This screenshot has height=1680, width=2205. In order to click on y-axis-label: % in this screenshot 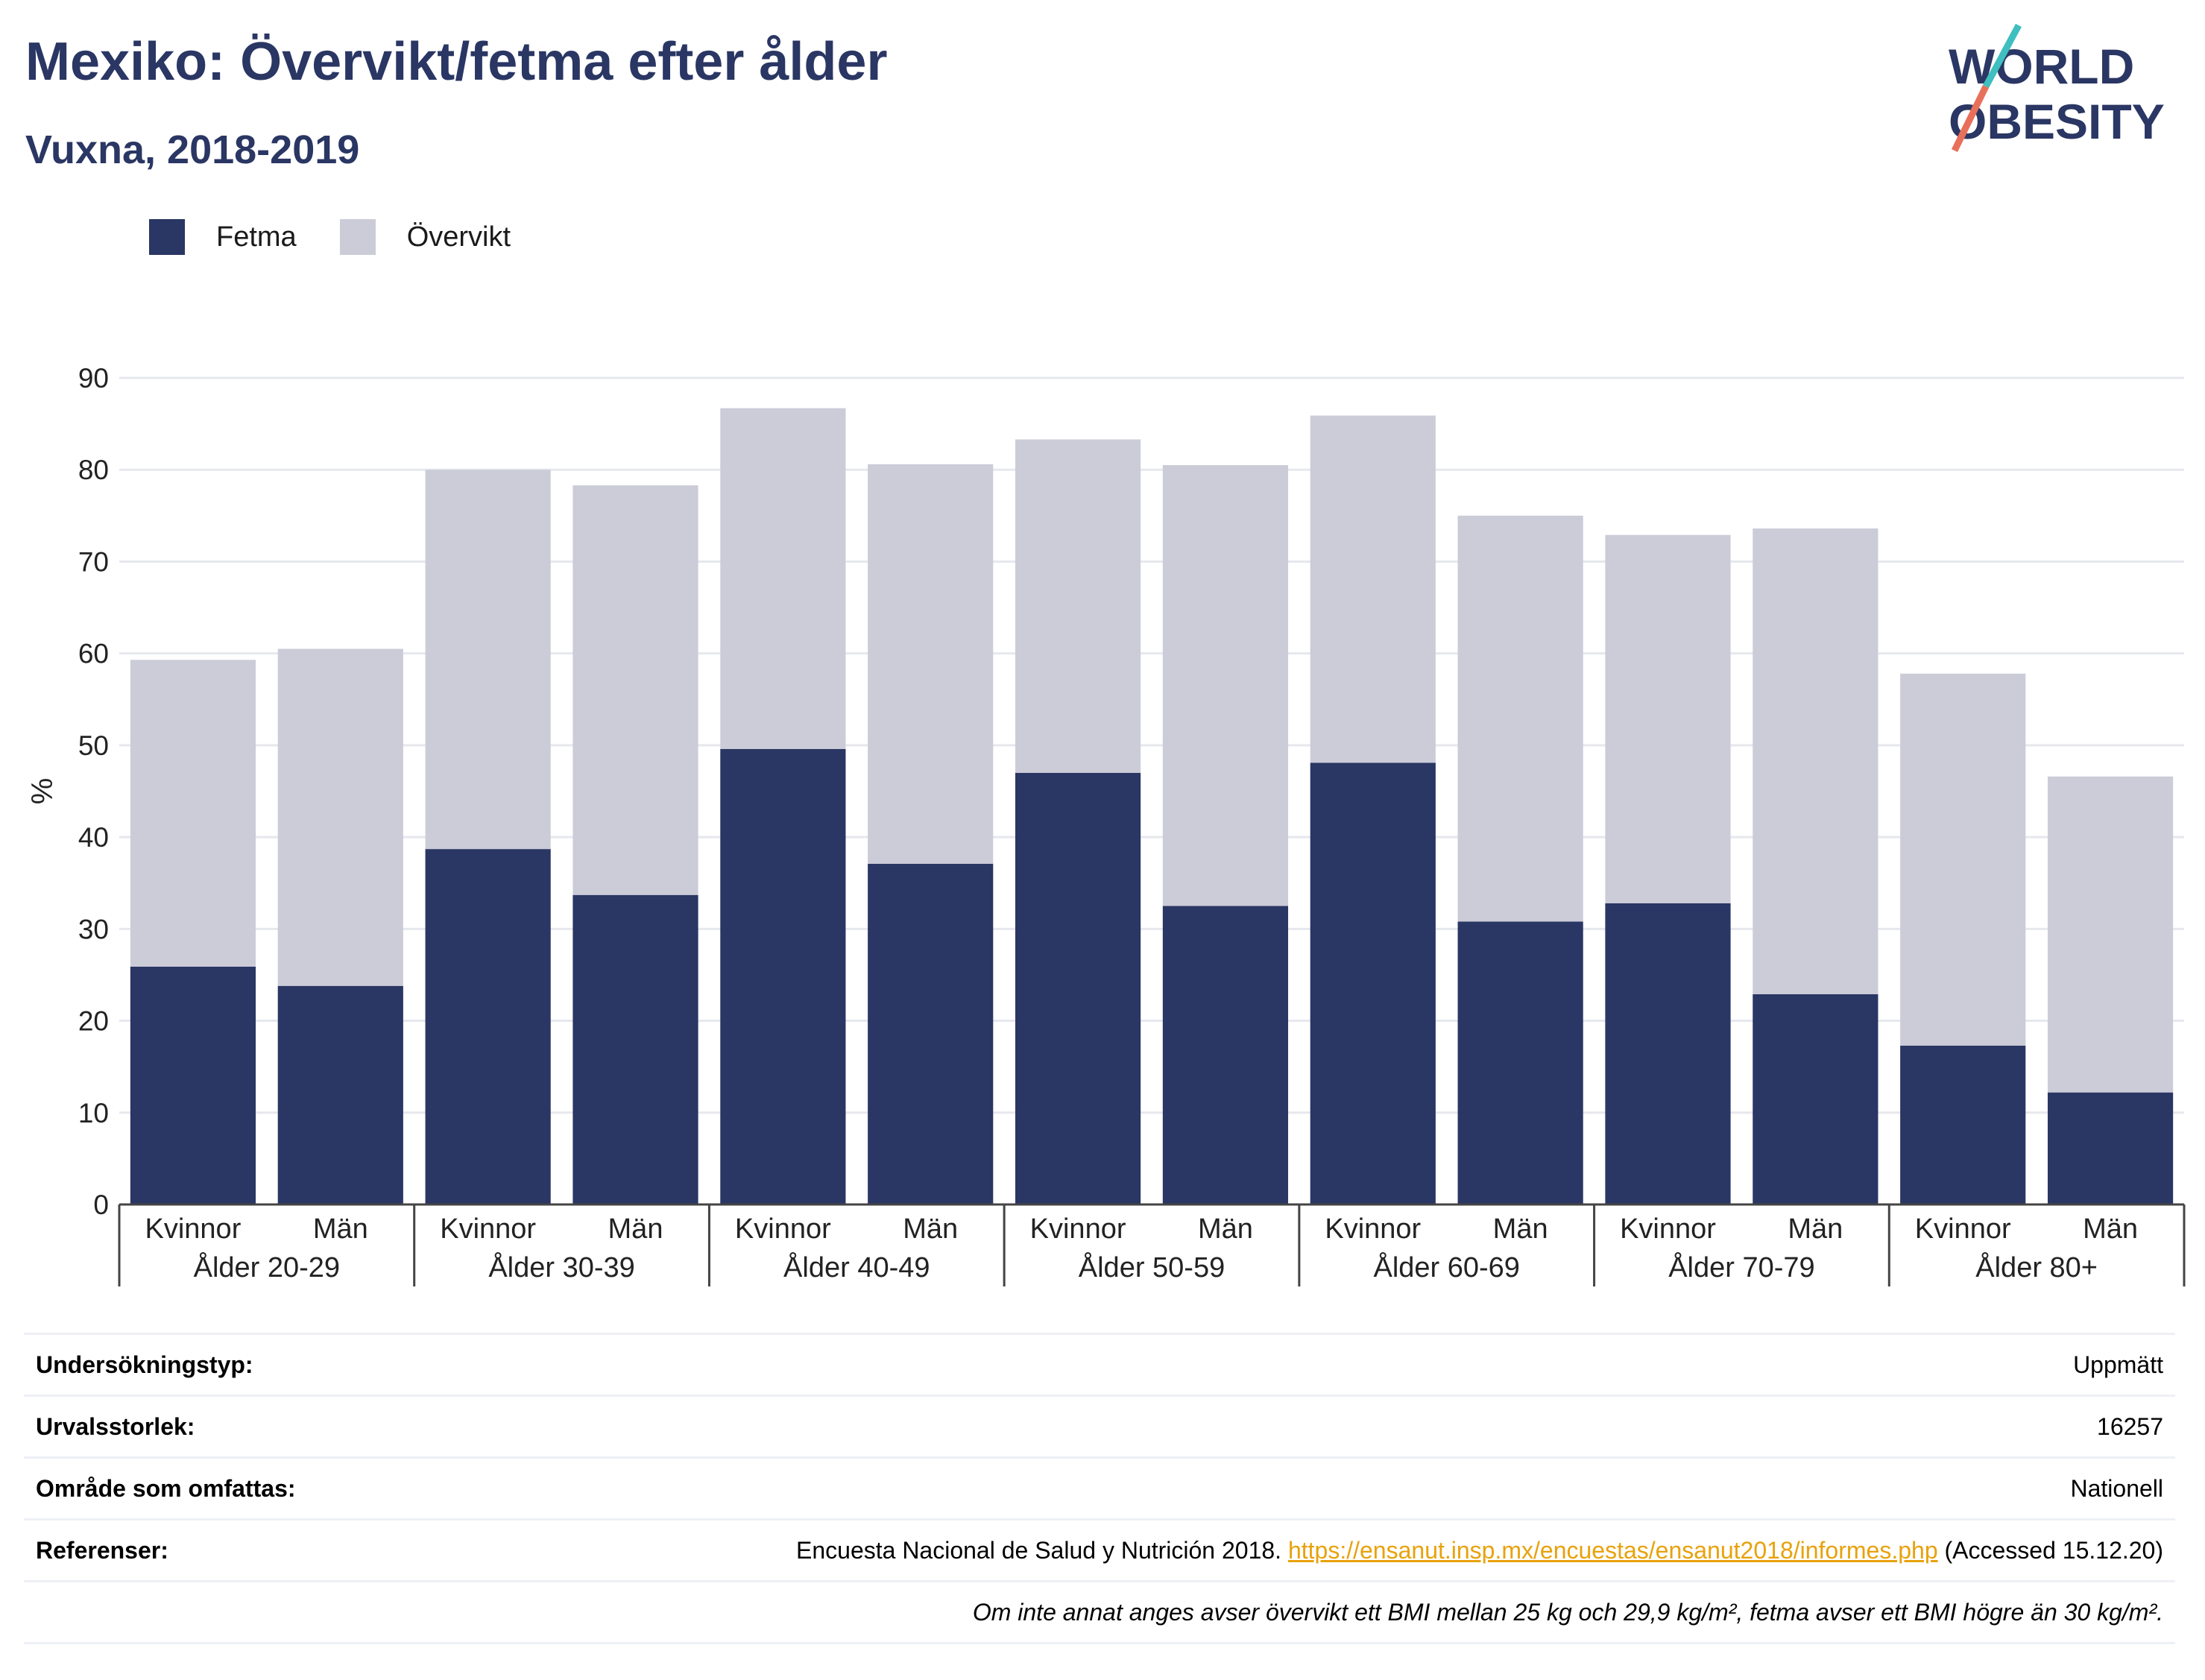, I will do `click(42, 791)`.